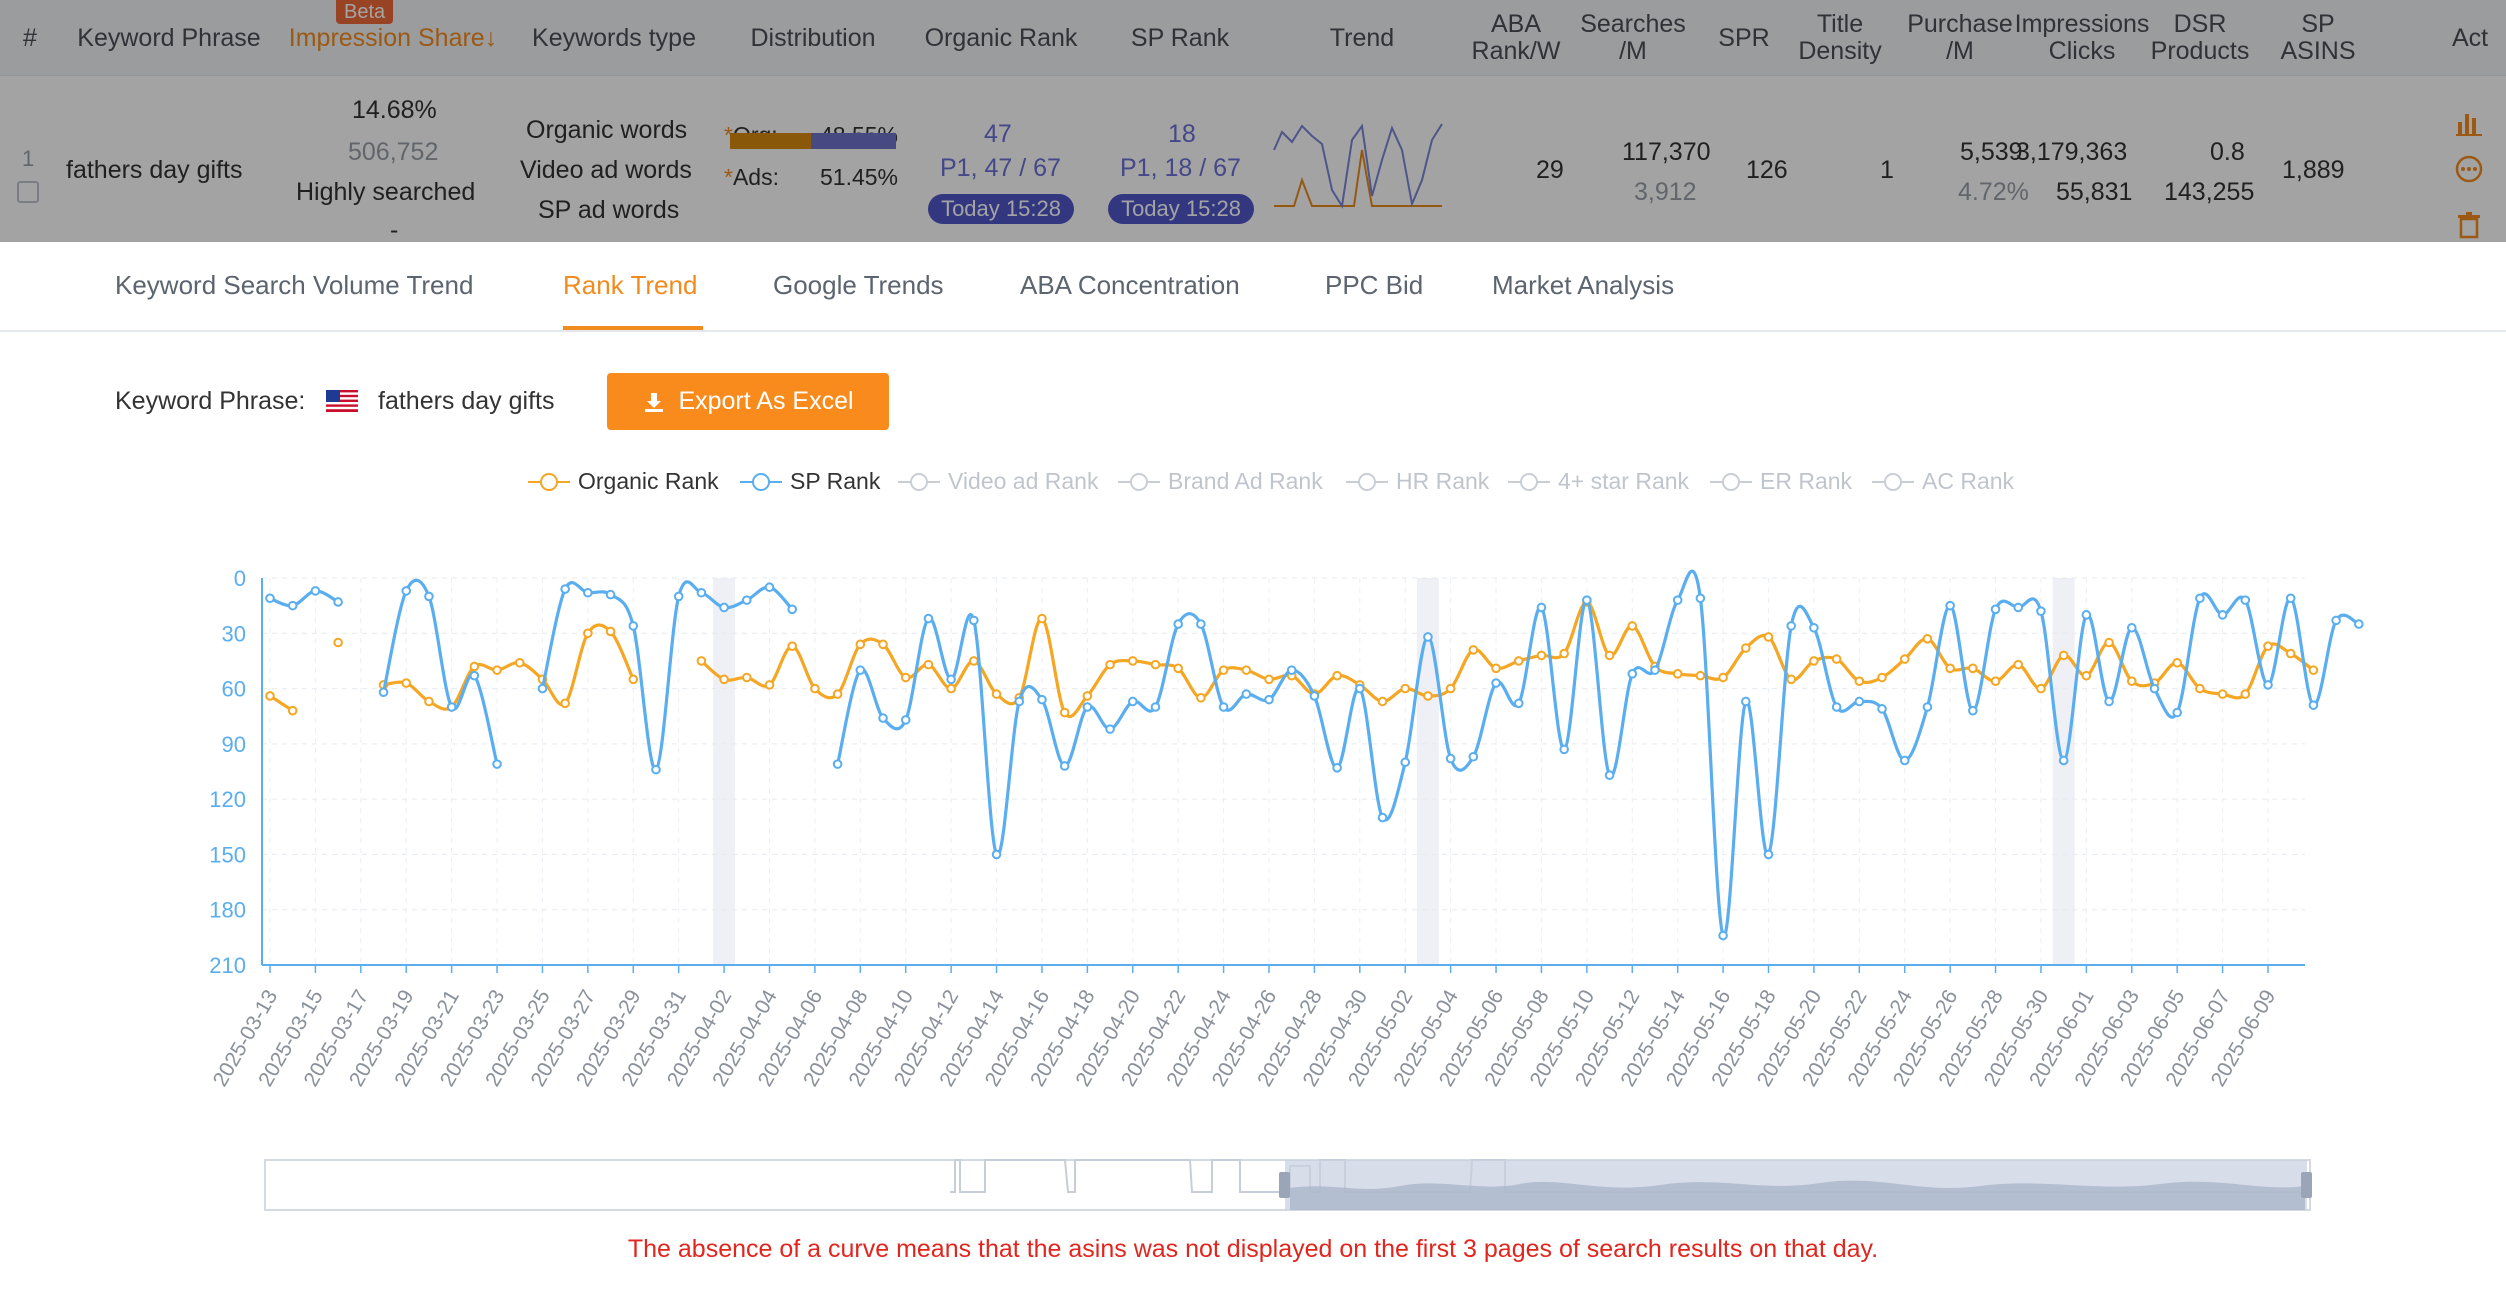  I want to click on col-spr-header: SPR, so click(1744, 37).